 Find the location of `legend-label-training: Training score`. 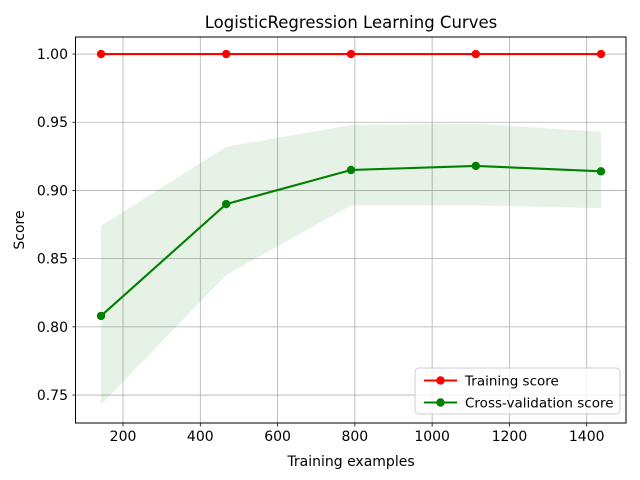

legend-label-training: Training score is located at coordinates (511, 382).